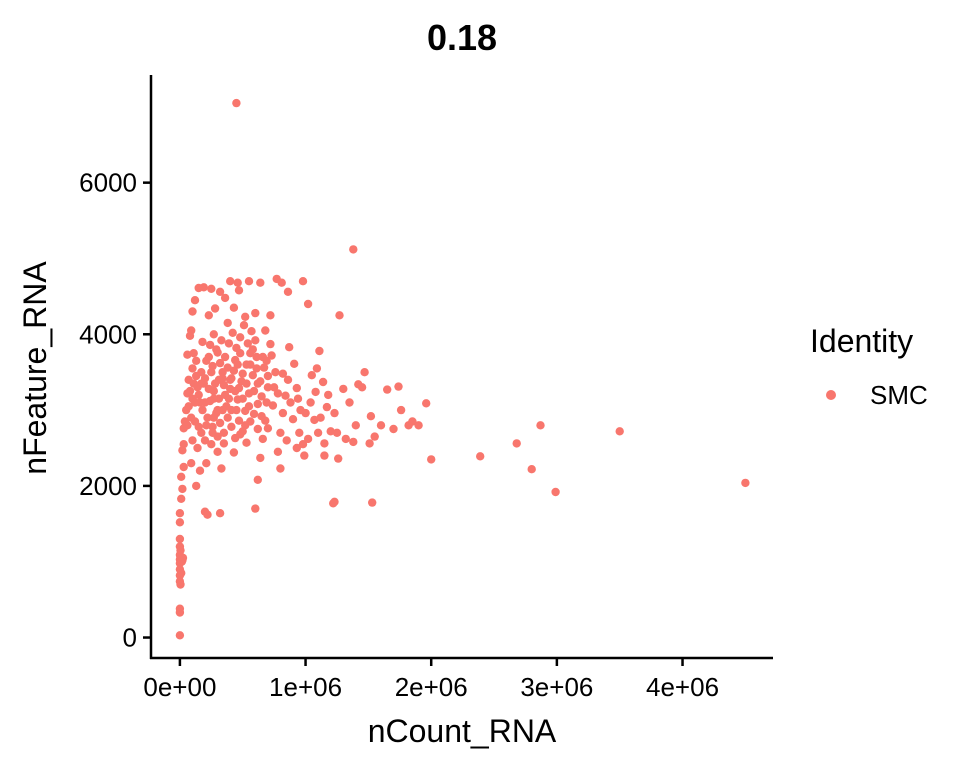  I want to click on x-ticks: 0e+00 1e+06 2e+06 3e+06 4e+06, so click(431, 680).